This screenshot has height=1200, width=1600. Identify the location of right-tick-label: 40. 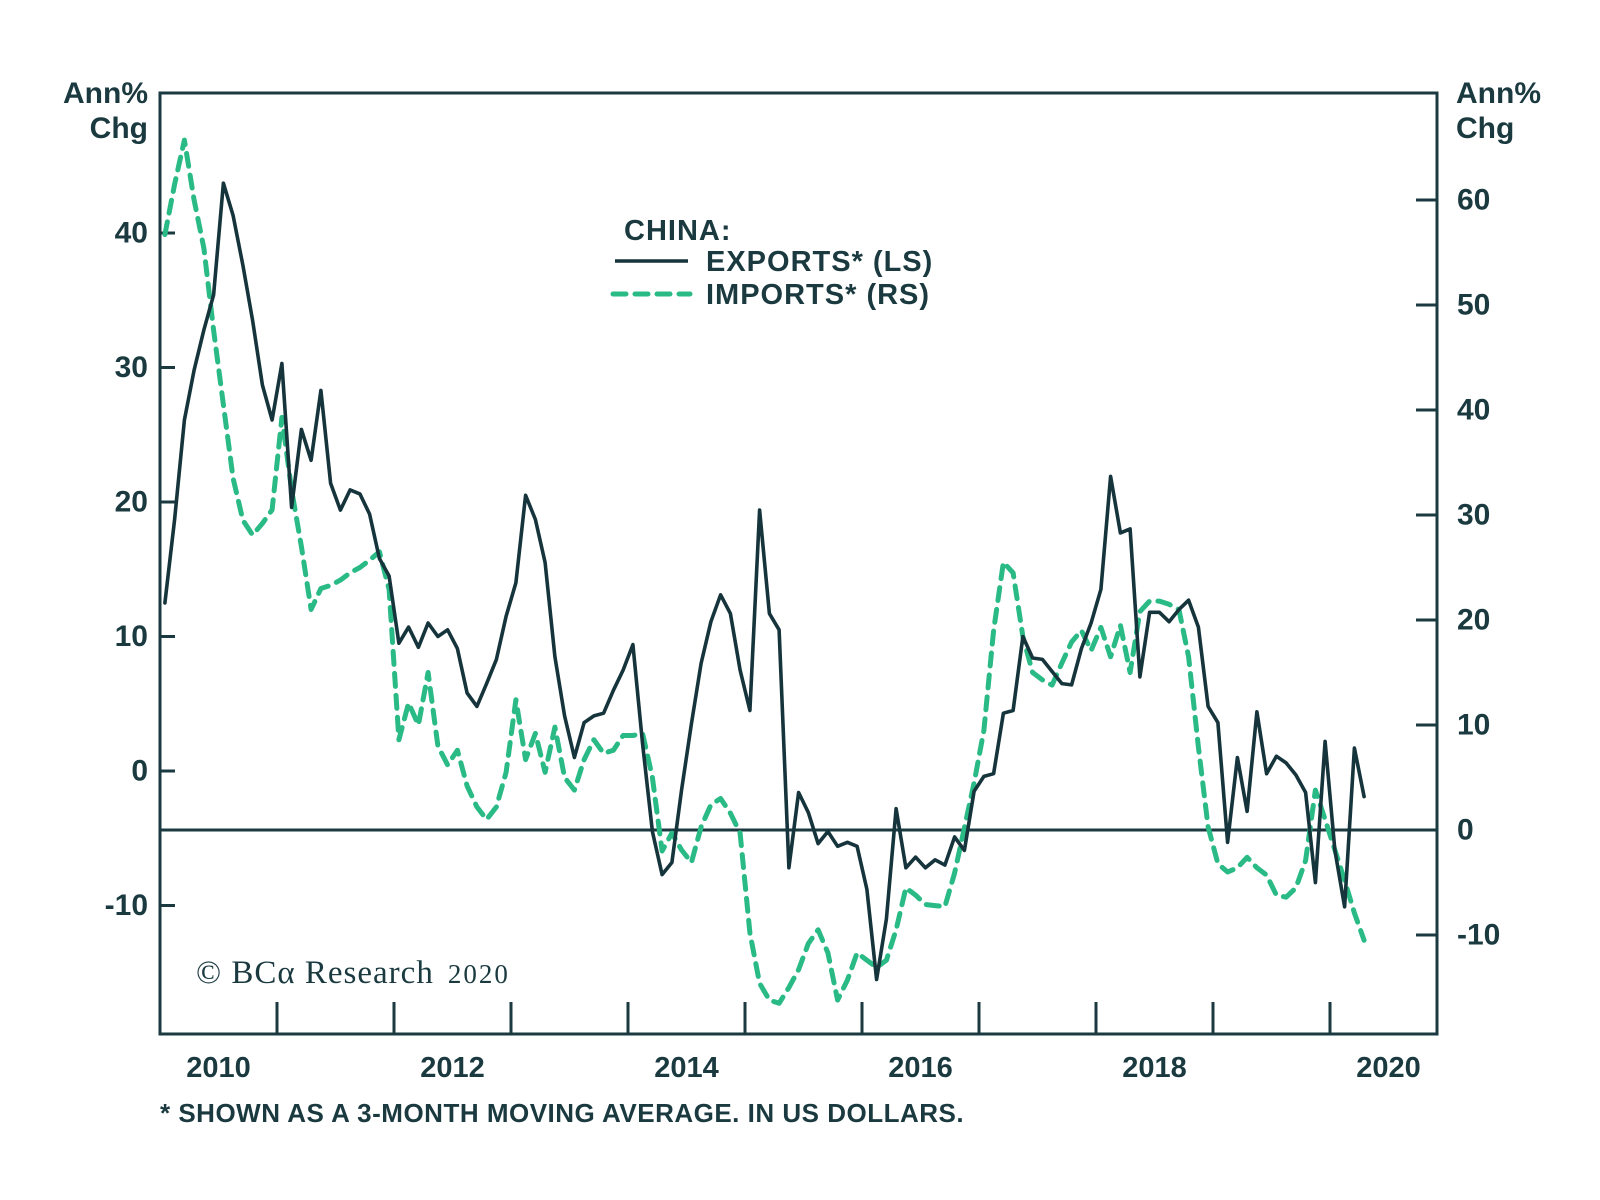
(1473, 410).